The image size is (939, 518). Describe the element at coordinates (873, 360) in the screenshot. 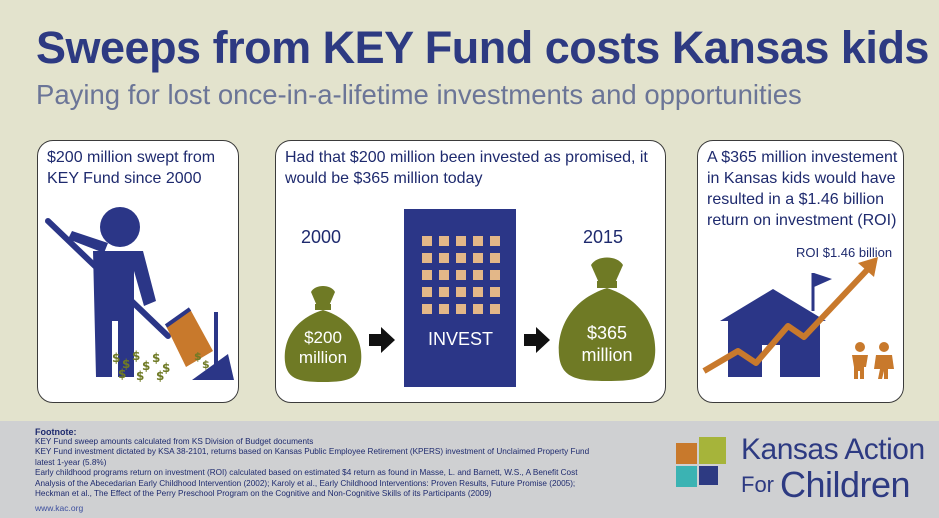

I see `children-icon` at that location.